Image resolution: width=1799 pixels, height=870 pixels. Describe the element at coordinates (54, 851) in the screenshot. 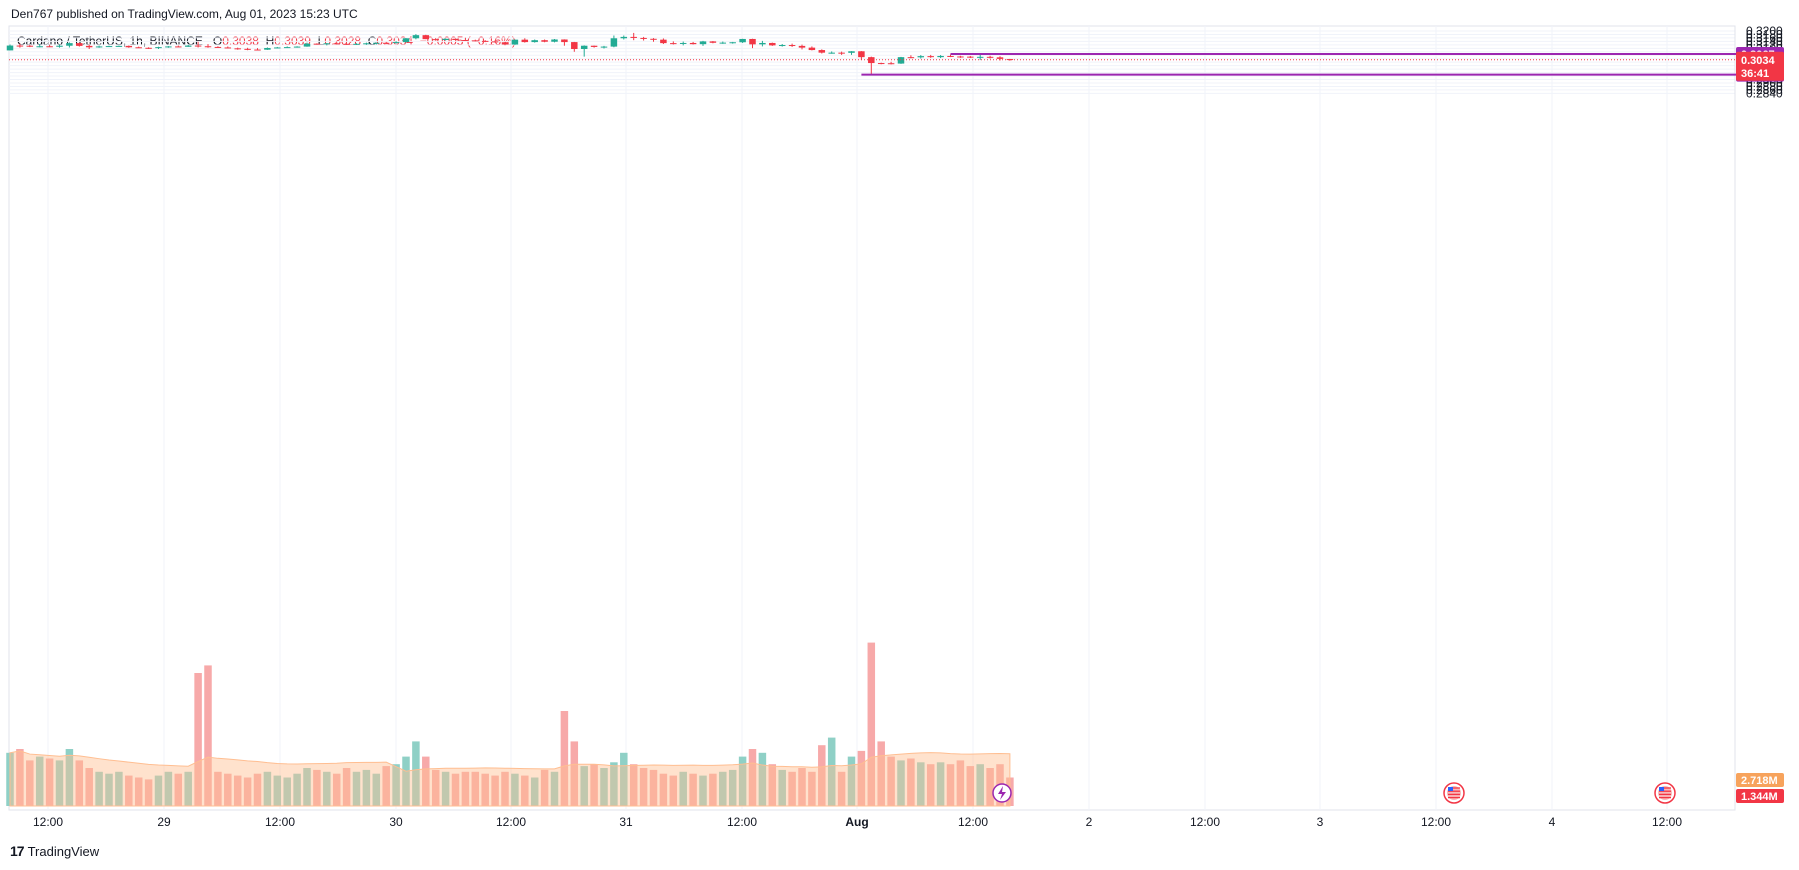

I see `tradingview-logo: 17 TradingView` at that location.